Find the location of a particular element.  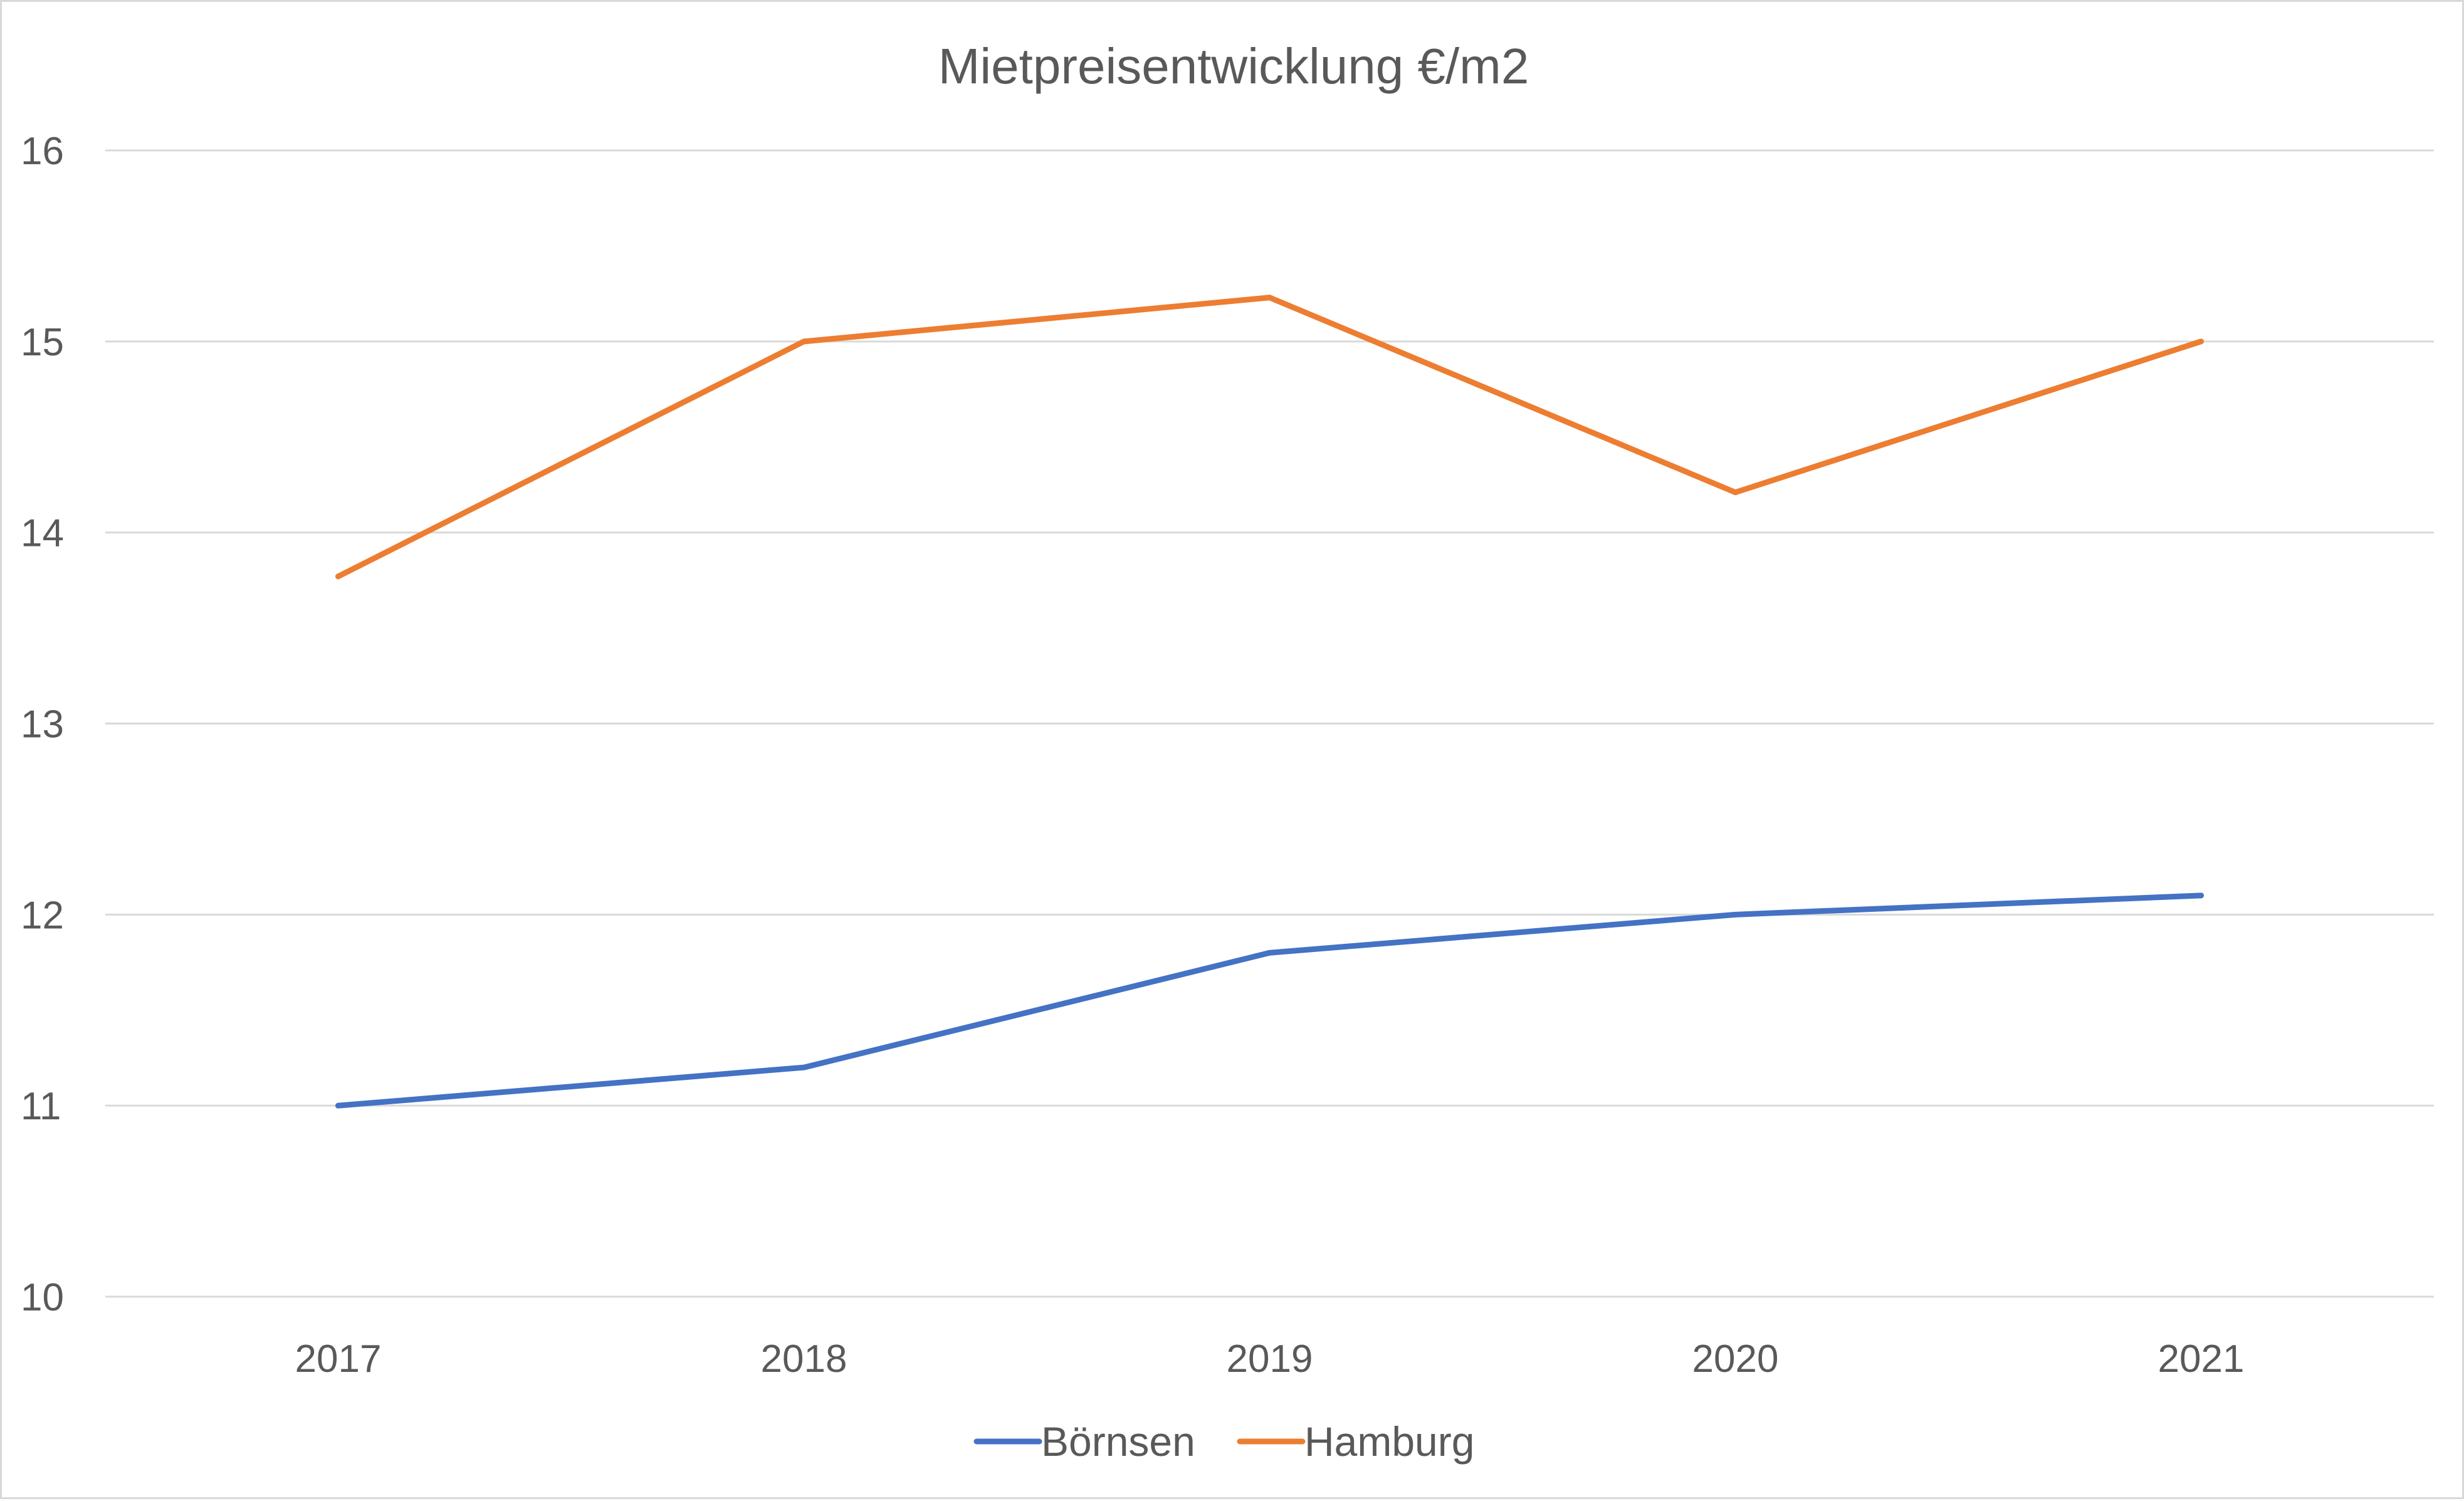

x-tick-label: 2021 is located at coordinates (2201, 1359).